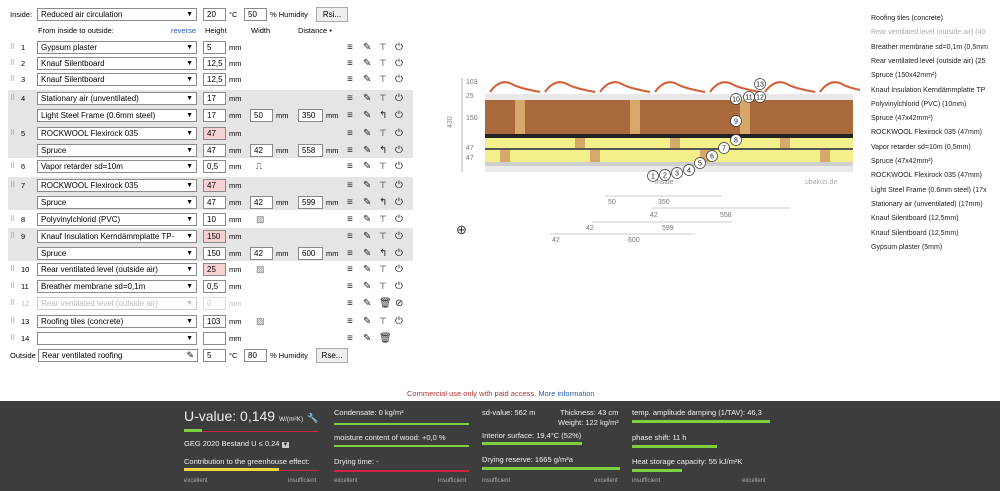 The image size is (1000, 491). I want to click on layer-height-input: 150, so click(214, 236).